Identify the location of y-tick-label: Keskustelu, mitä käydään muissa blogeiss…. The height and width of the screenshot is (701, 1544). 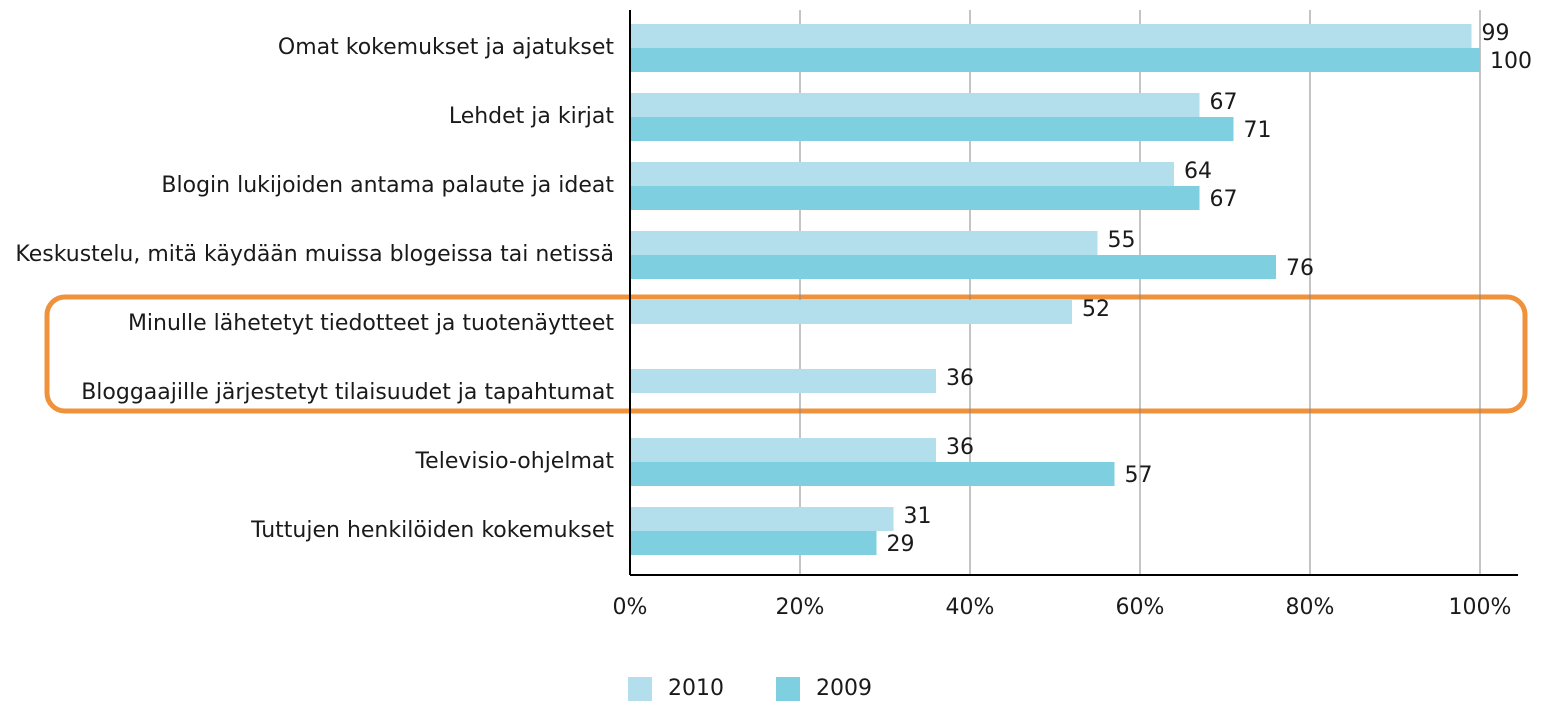
(314, 254).